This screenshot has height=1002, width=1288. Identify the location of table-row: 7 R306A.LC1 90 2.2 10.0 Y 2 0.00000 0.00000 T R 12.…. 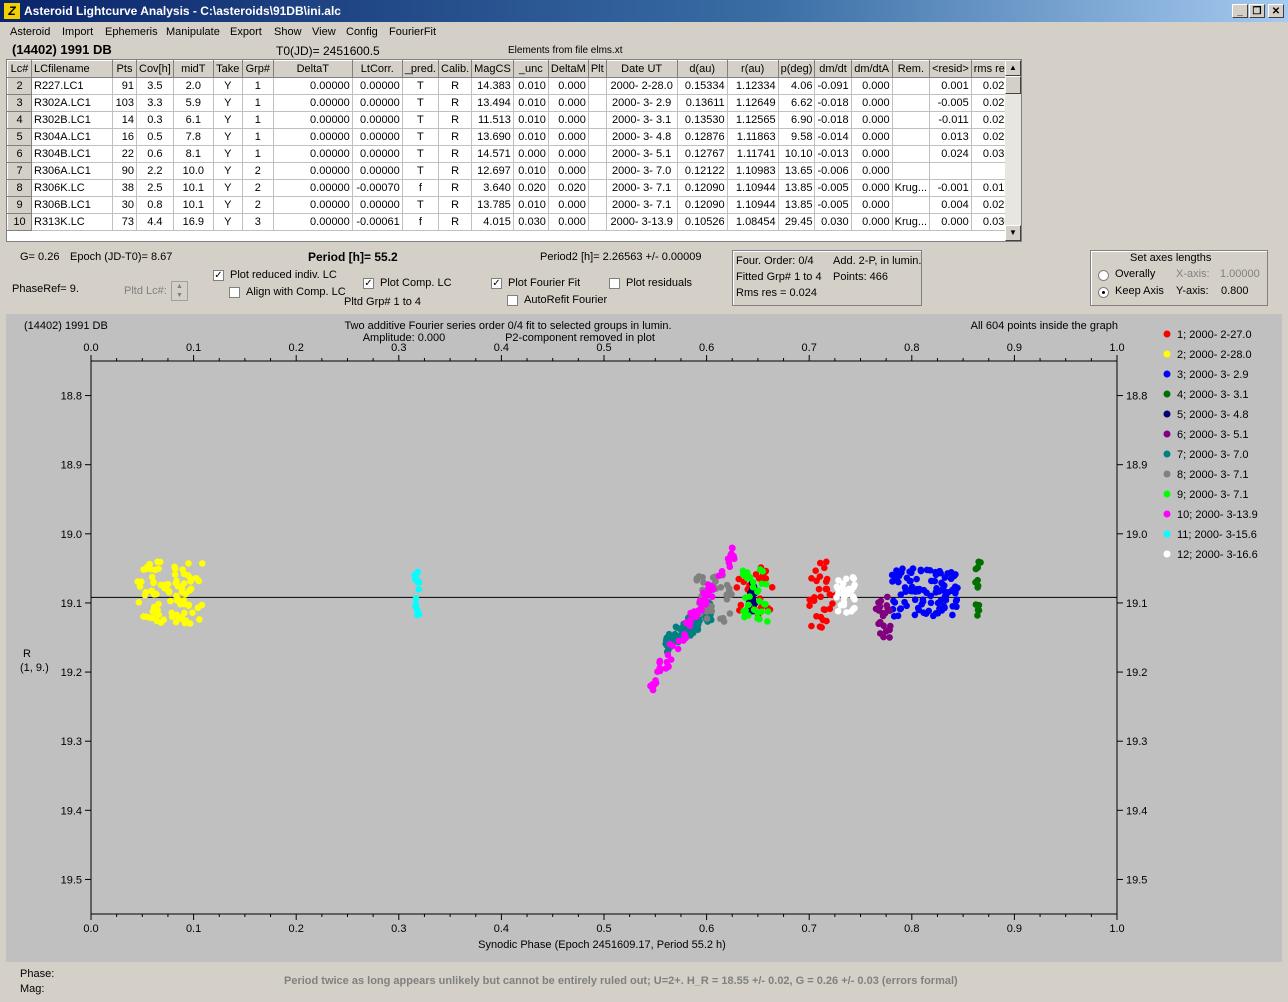
(510, 171).